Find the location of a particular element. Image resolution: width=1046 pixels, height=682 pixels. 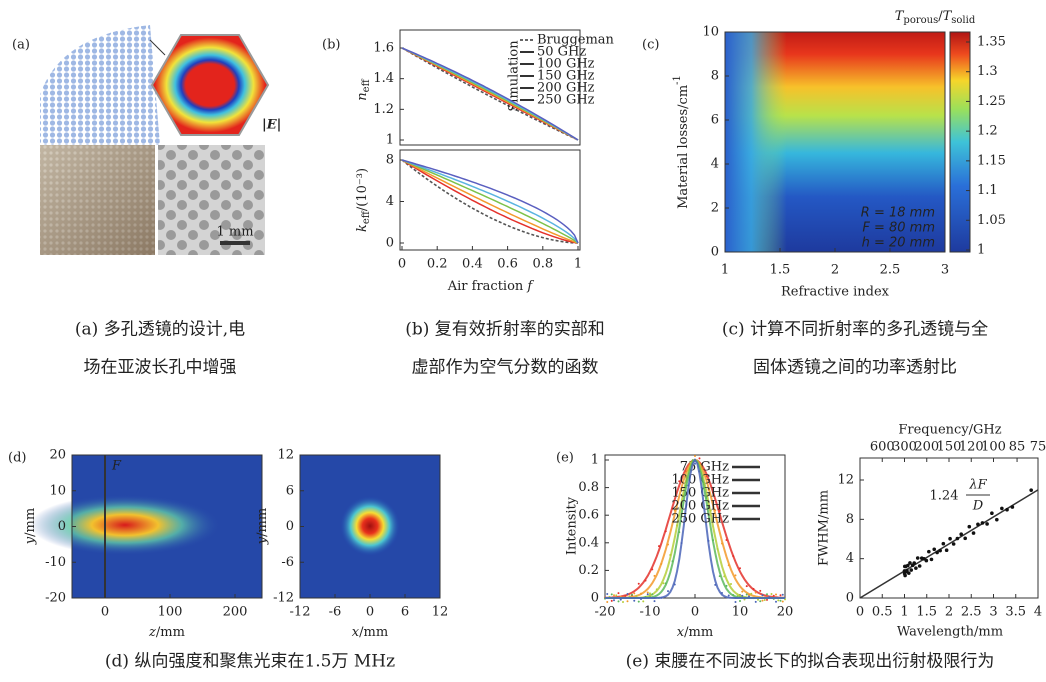

caption-line: 虚部作为空气分数的函数 is located at coordinates (505, 368).